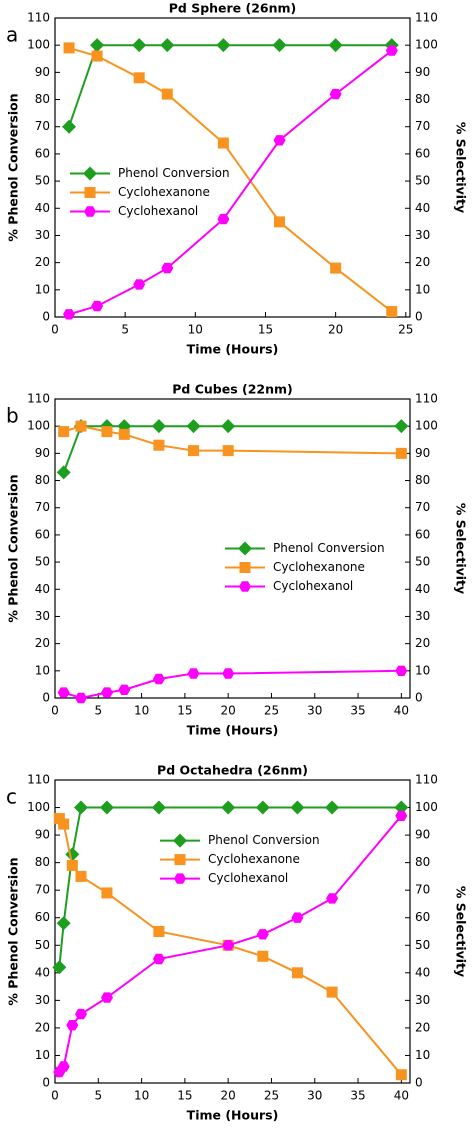 The image size is (474, 1129). What do you see at coordinates (42, 562) in the screenshot?
I see `y-tick-label: 50` at bounding box center [42, 562].